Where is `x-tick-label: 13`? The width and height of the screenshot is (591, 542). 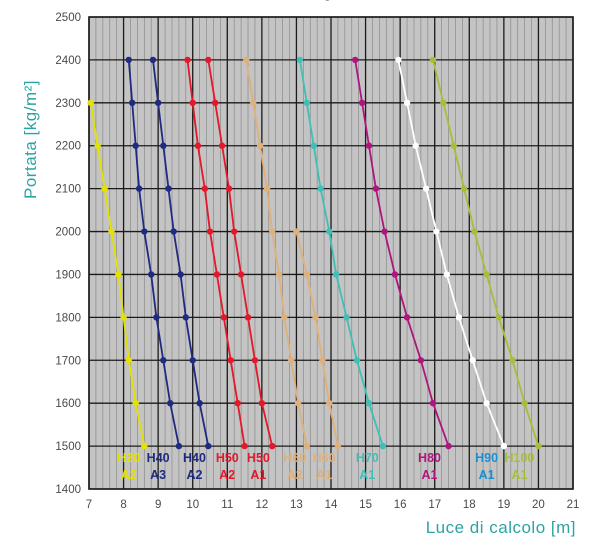 x-tick-label: 13 is located at coordinates (296, 505).